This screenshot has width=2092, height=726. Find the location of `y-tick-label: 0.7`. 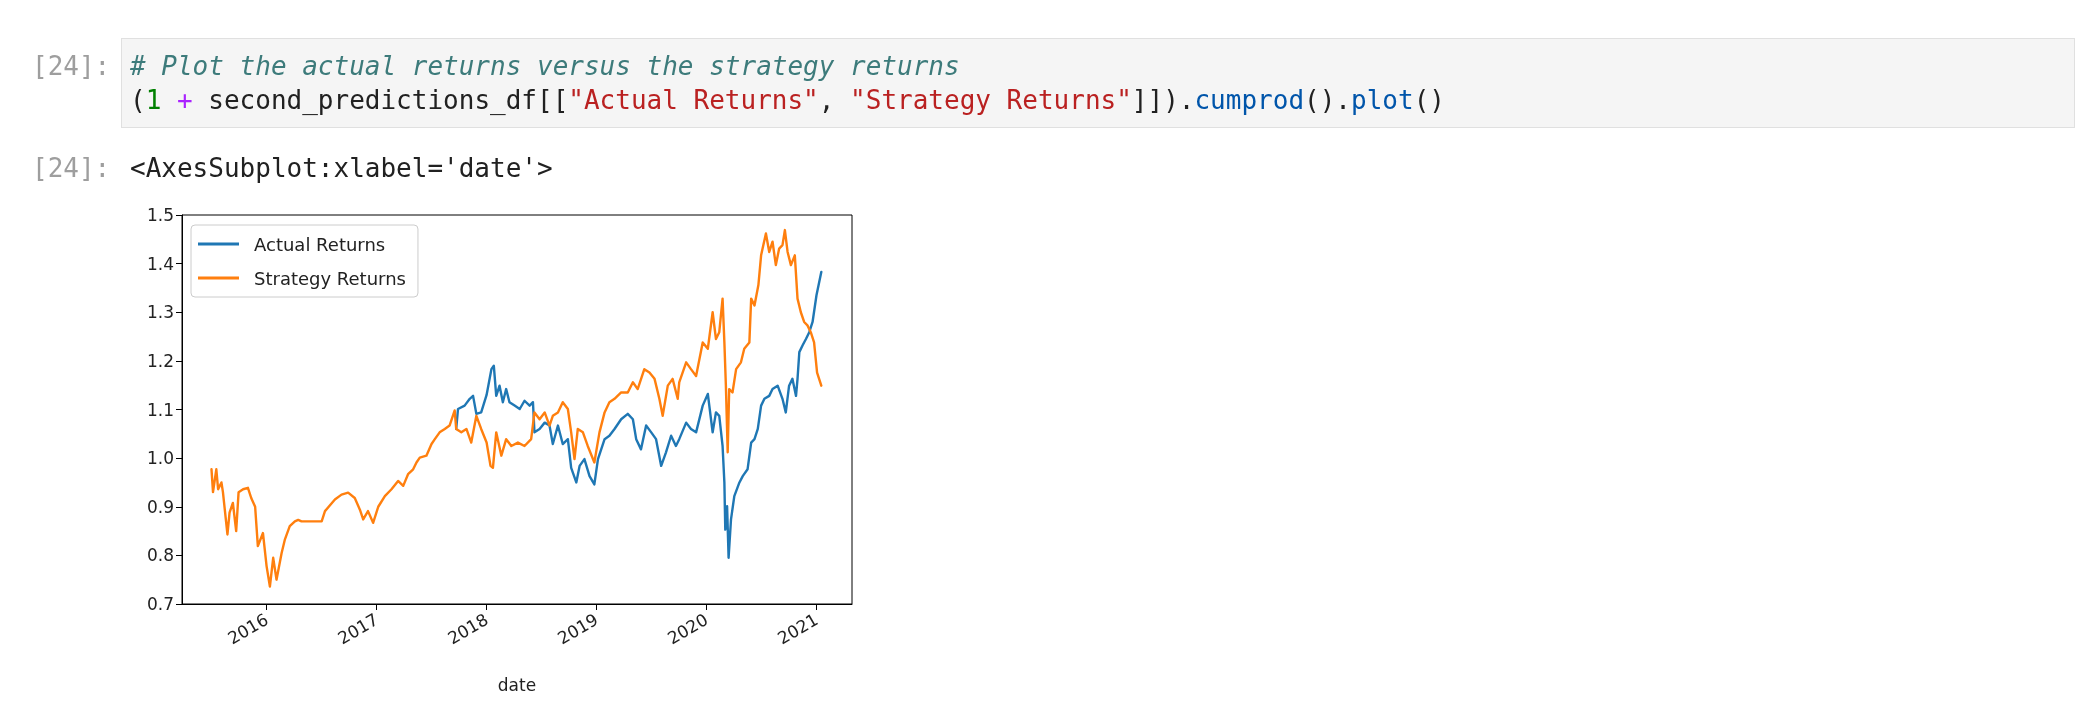

y-tick-label: 0.7 is located at coordinates (160, 604).